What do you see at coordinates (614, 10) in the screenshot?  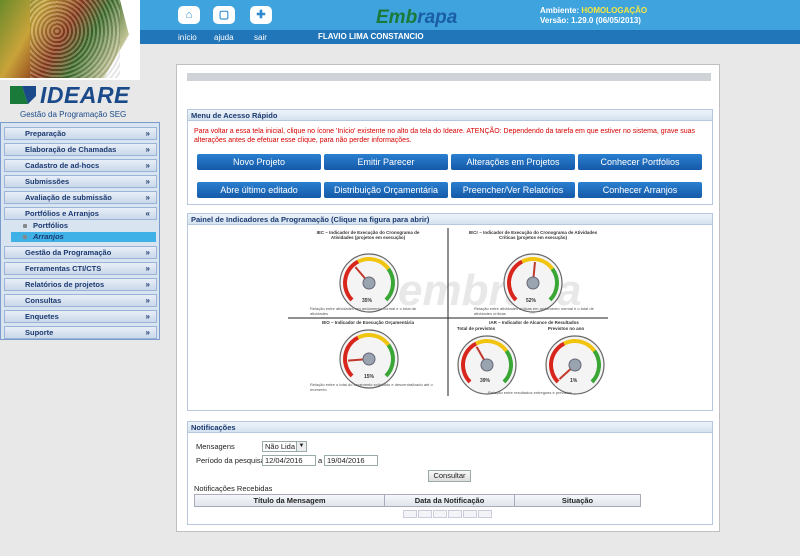 I see `environment-value: HOMOLOGAÇÃO` at bounding box center [614, 10].